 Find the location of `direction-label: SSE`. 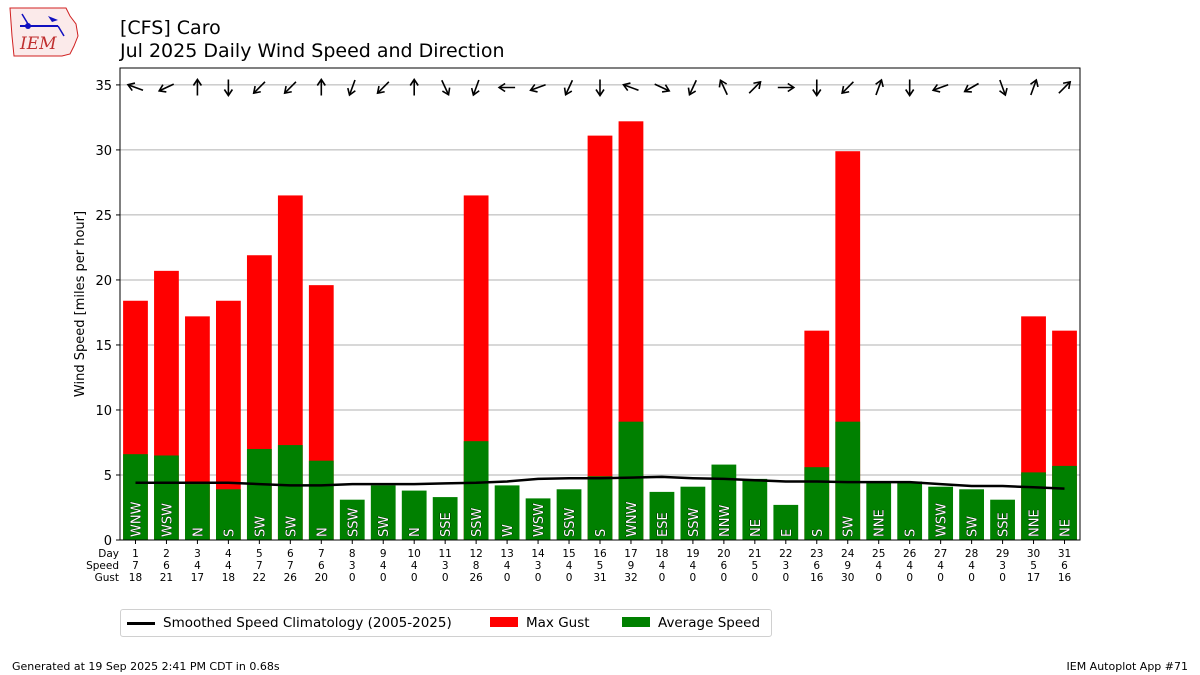

direction-label: SSE is located at coordinates (446, 524).